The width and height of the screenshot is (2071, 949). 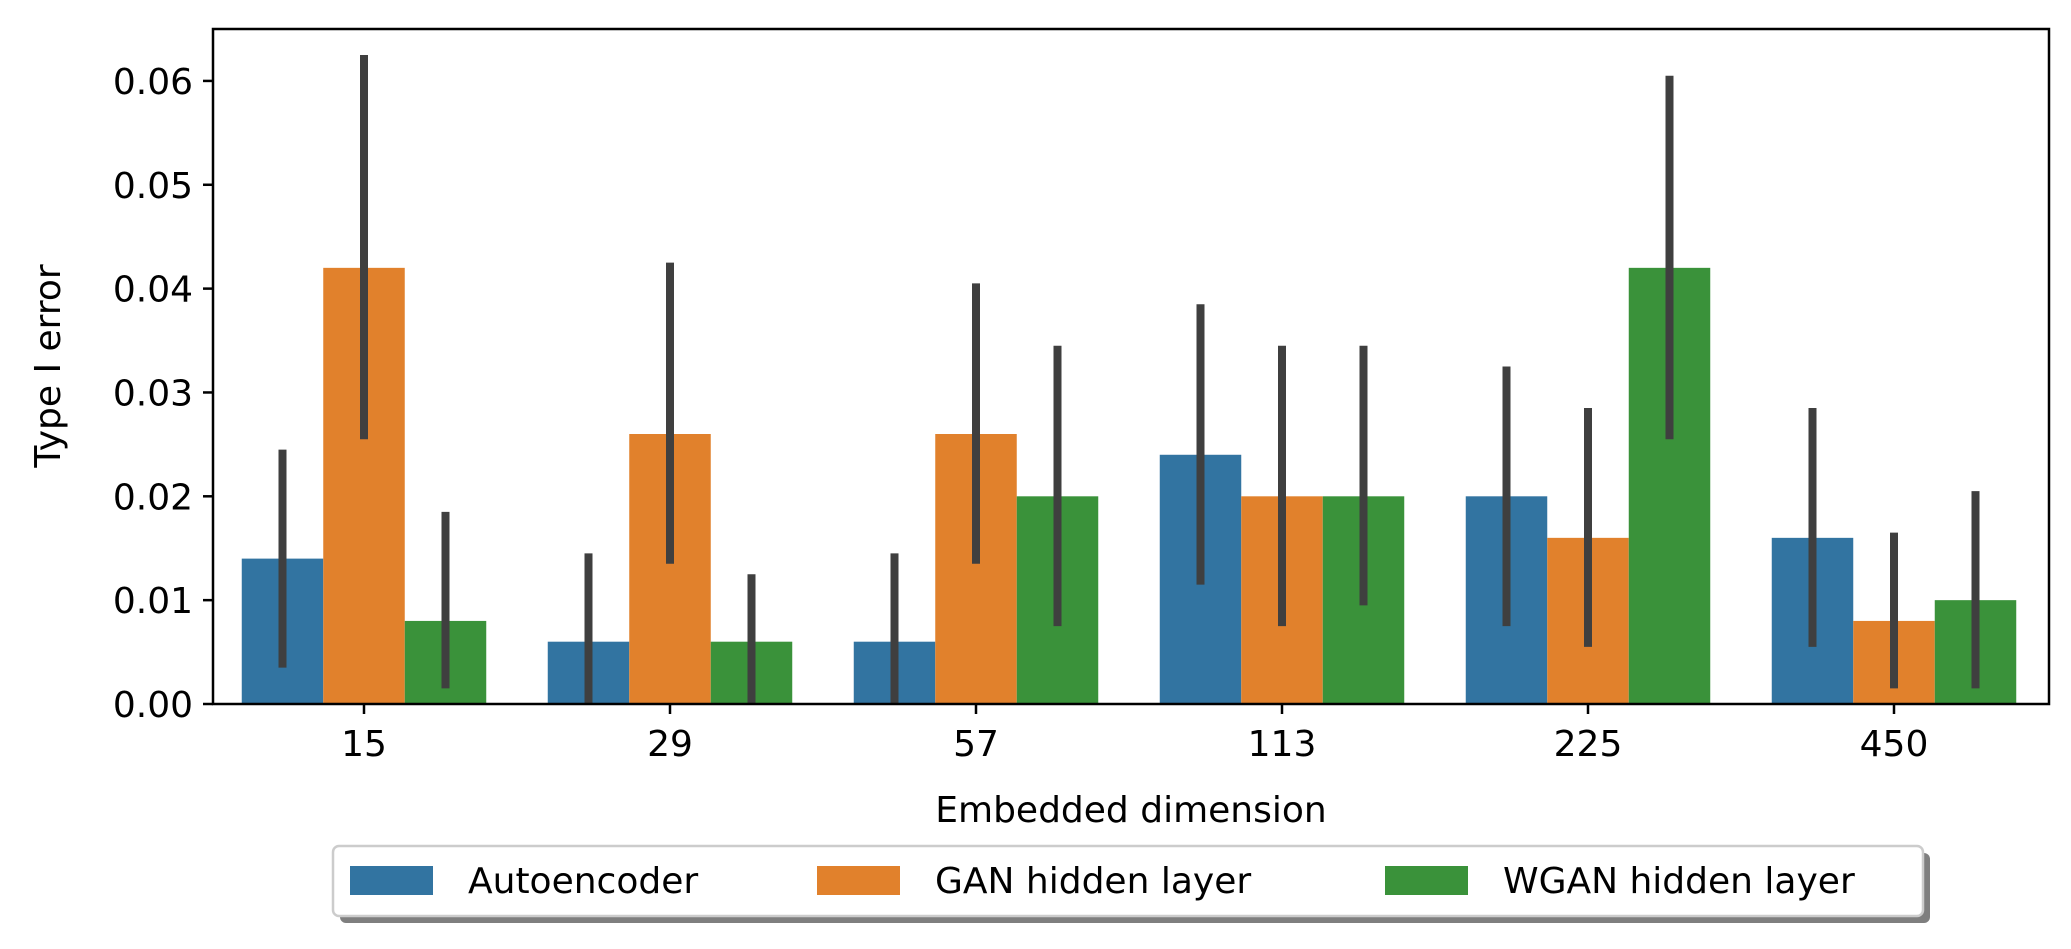 I want to click on legend-label-wgan-hidden-layer: WGAN hidden layer, so click(x=1679, y=881).